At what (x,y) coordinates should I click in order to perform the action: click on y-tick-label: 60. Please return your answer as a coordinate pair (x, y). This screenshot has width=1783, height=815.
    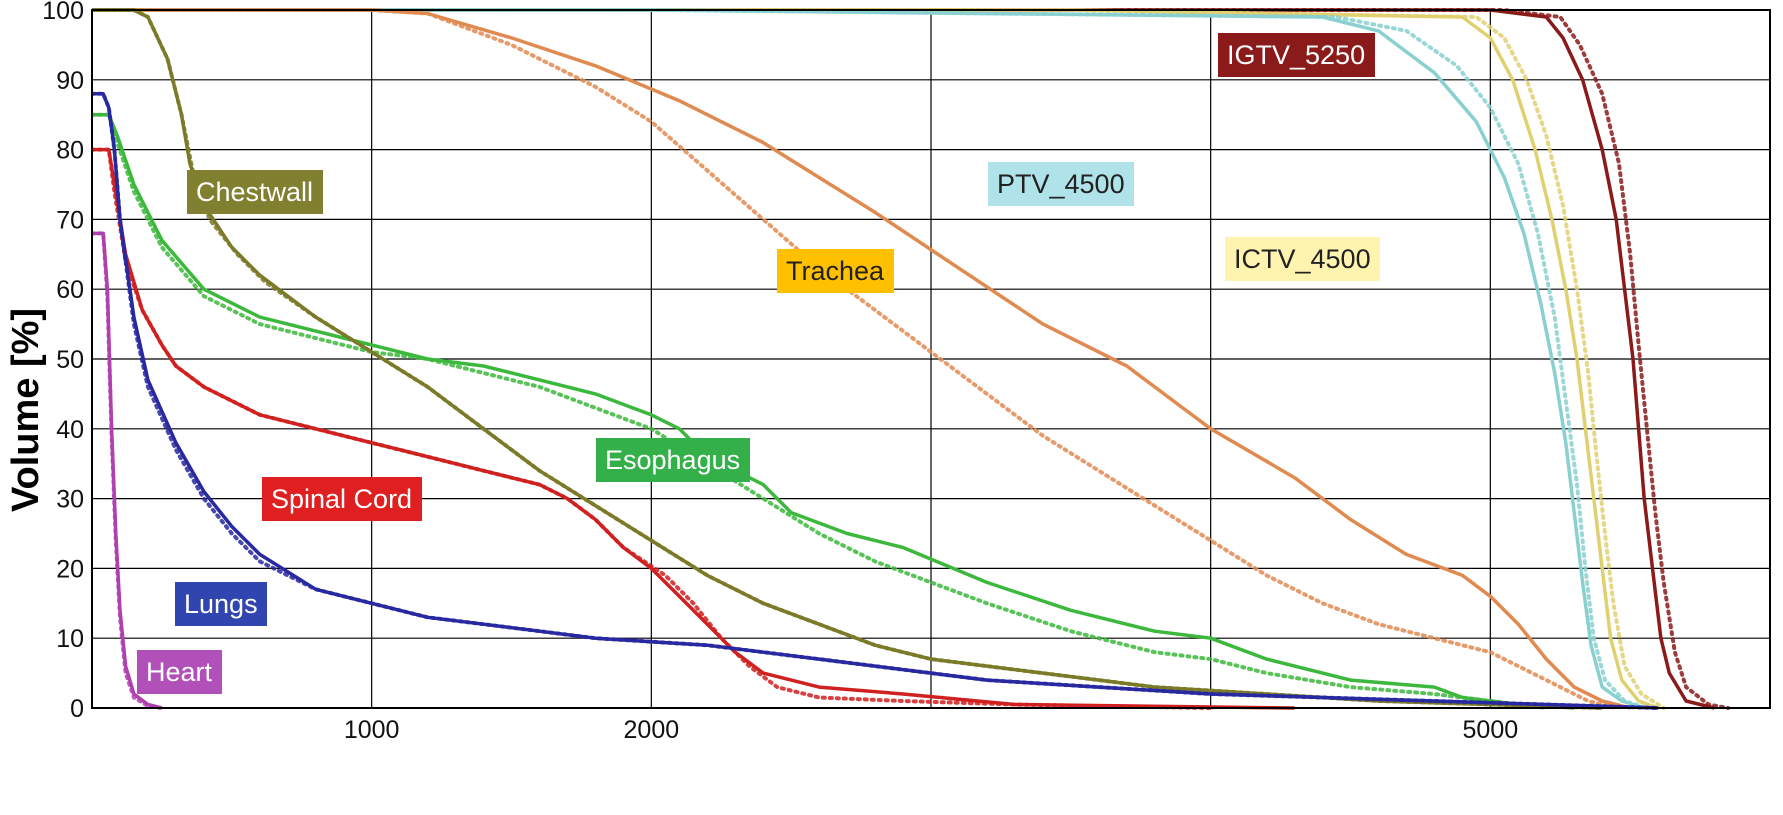
    Looking at the image, I should click on (70, 290).